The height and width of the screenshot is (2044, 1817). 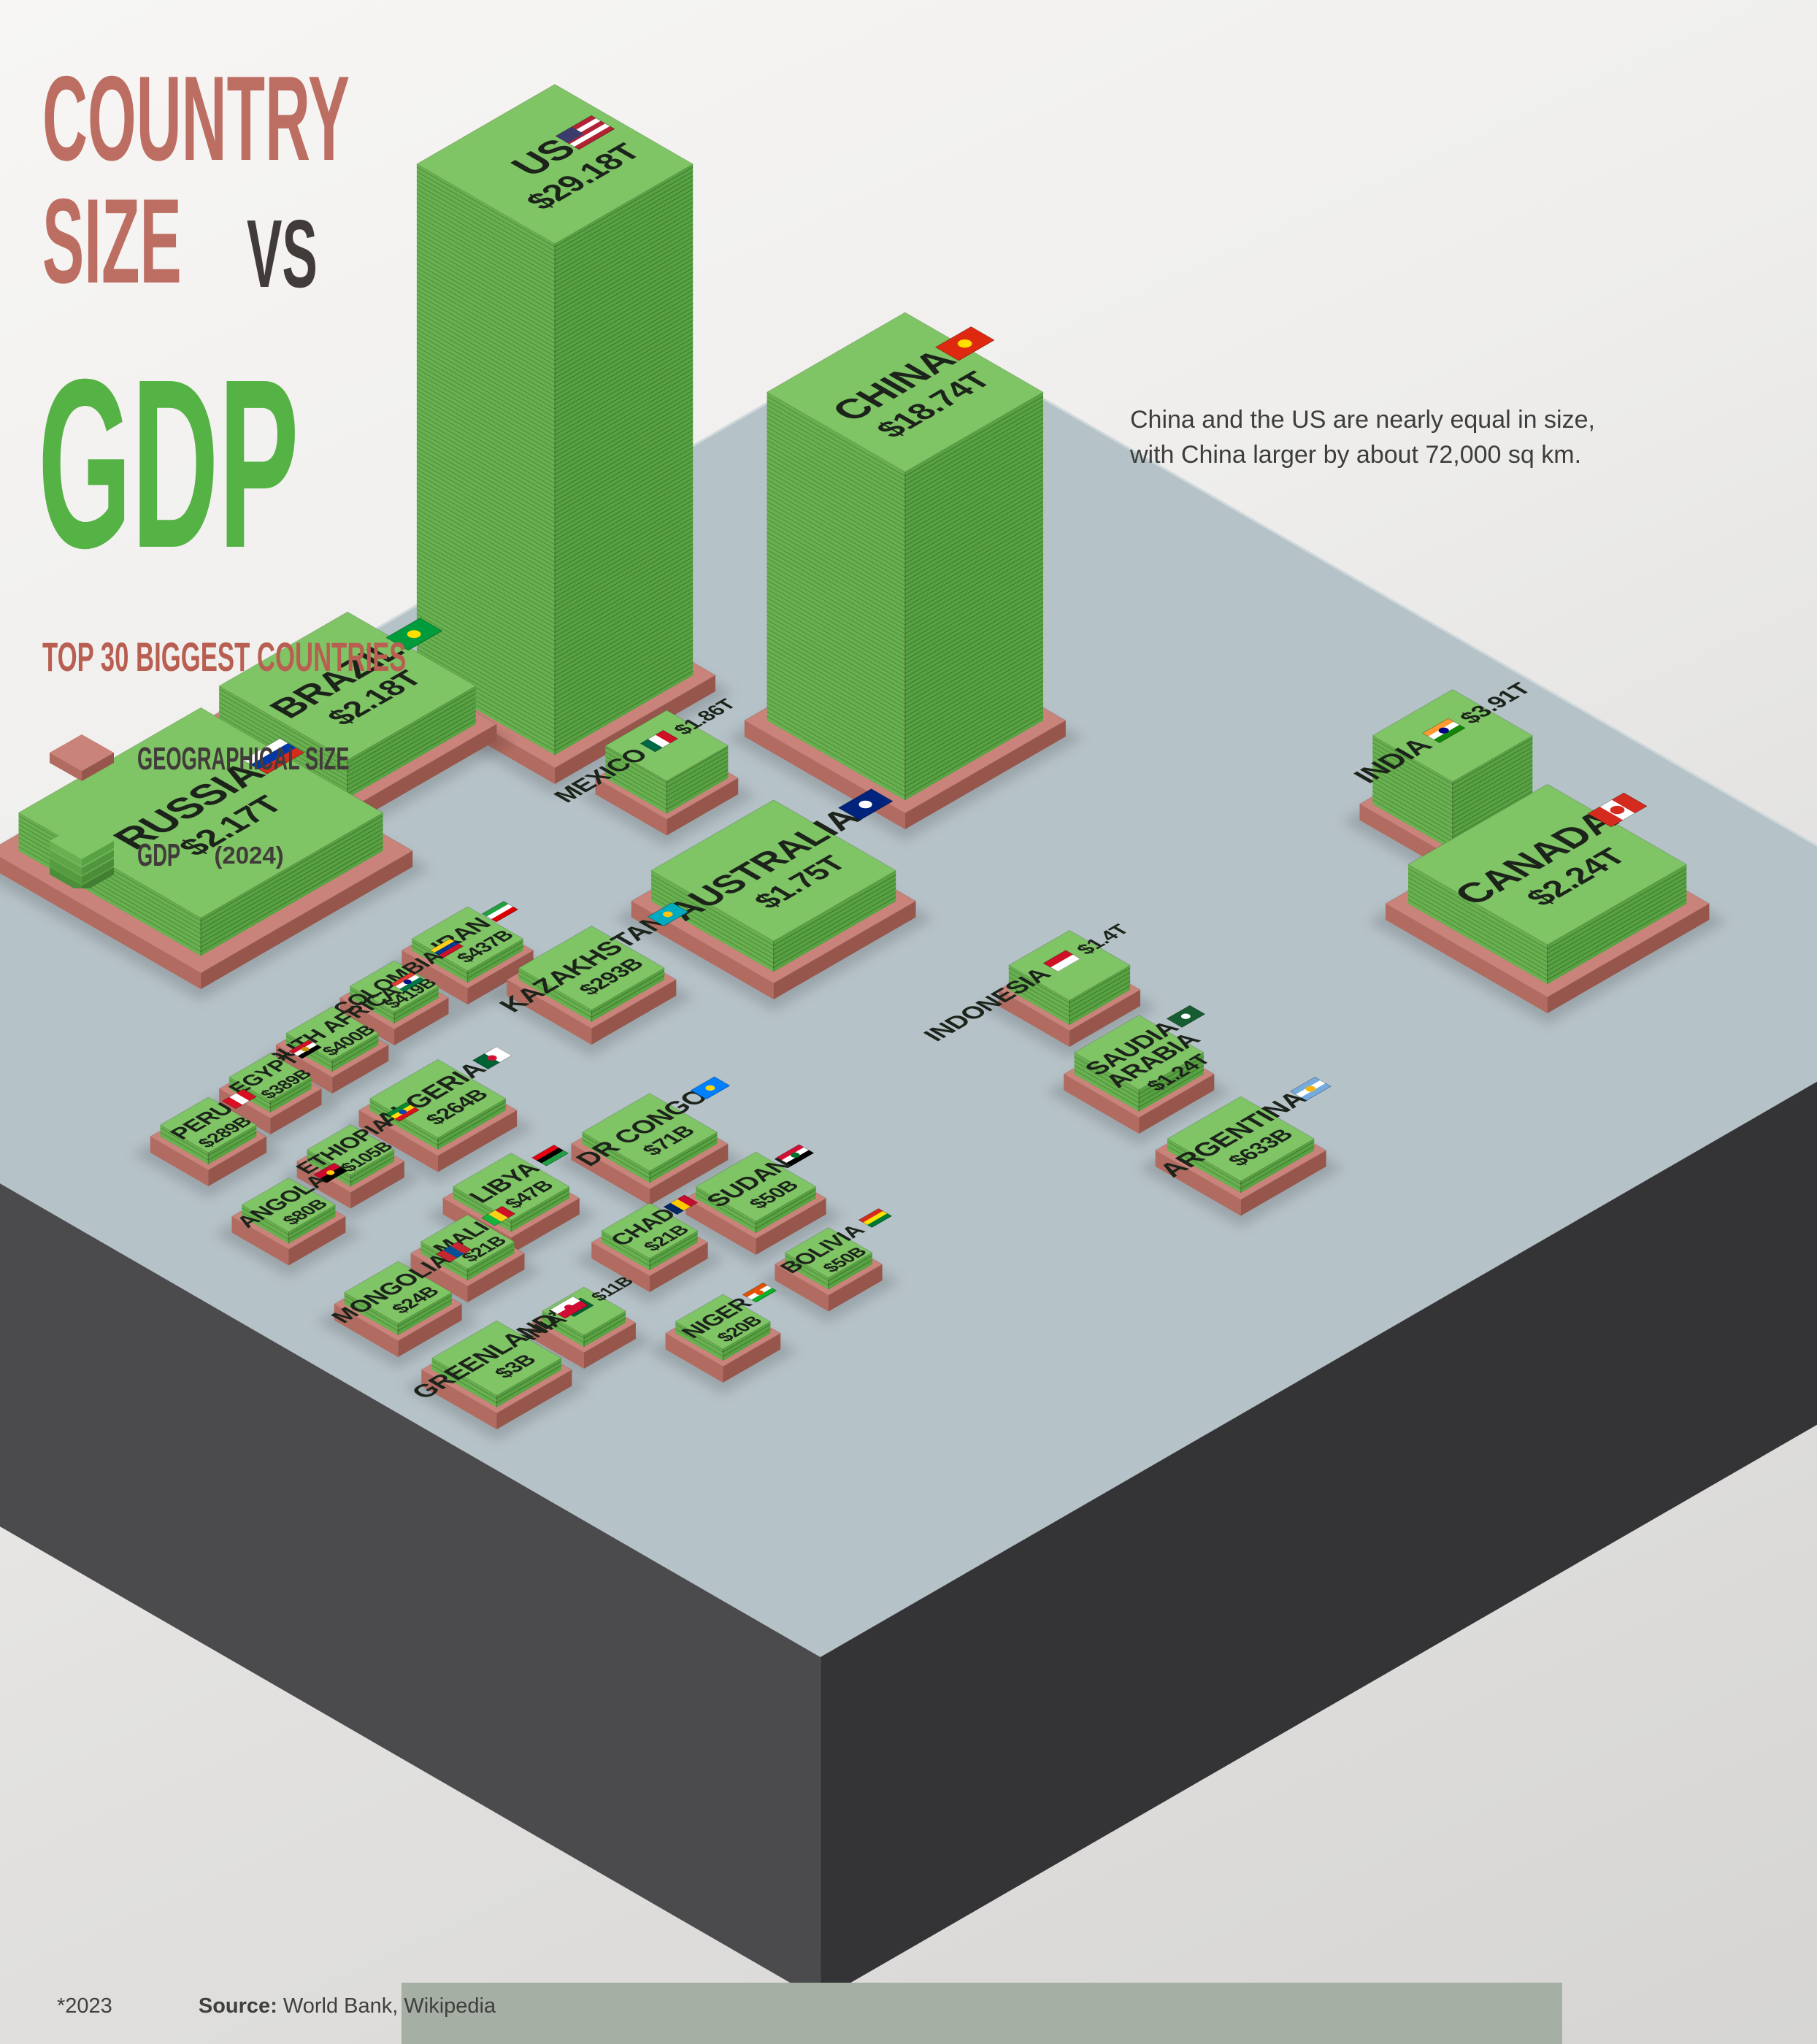 I want to click on annotation-line2: with China larger by about 72,000 sq km., so click(x=1356, y=454).